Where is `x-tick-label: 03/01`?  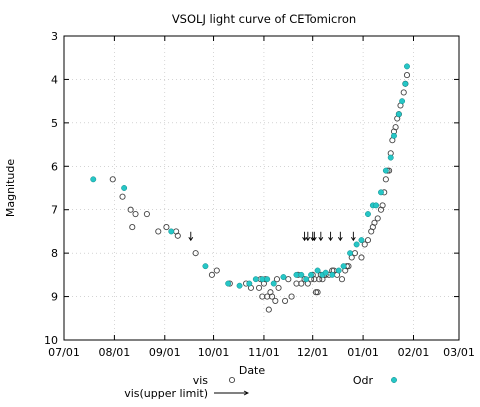 x-tick-label: 03/01 is located at coordinates (459, 352).